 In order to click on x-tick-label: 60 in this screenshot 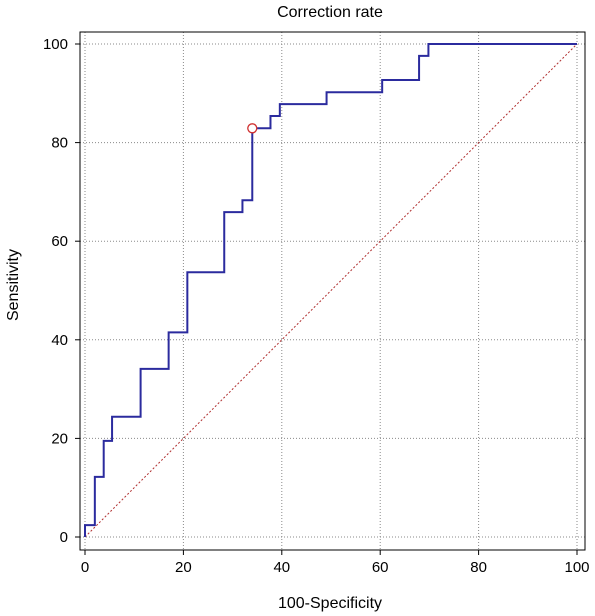, I will do `click(380, 567)`.